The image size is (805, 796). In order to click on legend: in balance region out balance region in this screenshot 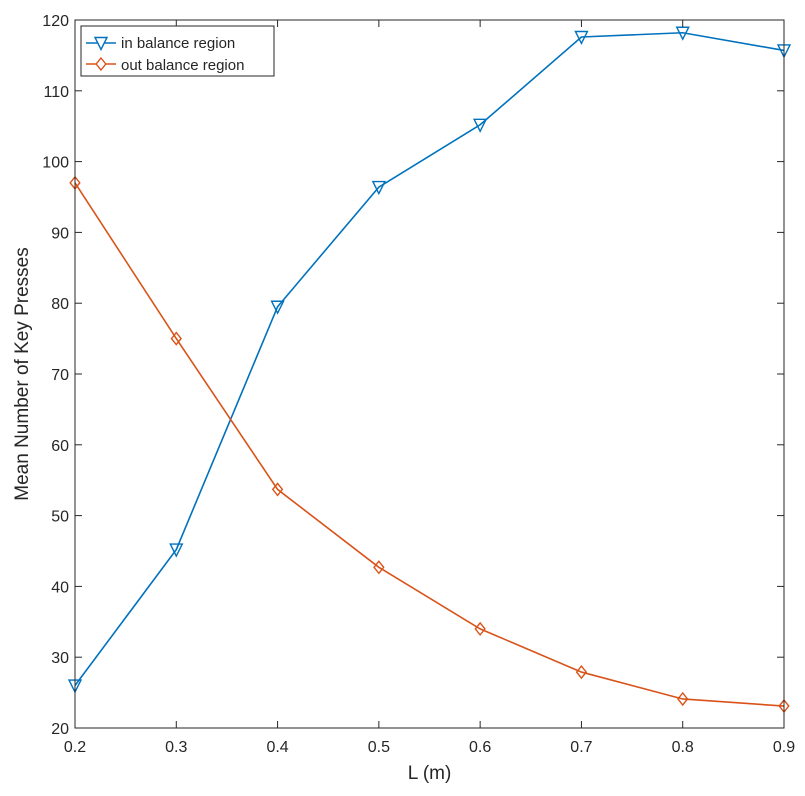, I will do `click(177, 51)`.